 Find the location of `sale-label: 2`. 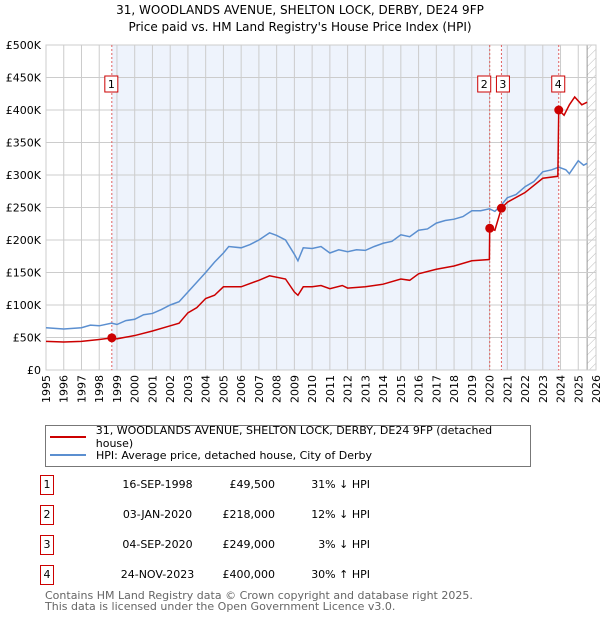

sale-label: 2 is located at coordinates (484, 84).